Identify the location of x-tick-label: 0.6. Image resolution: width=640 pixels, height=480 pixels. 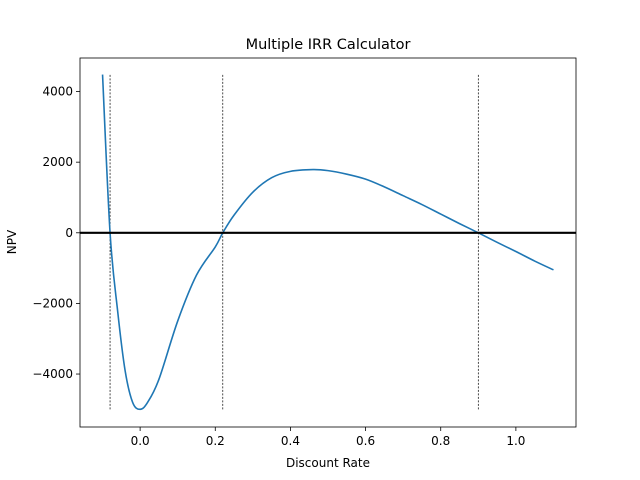
(365, 441).